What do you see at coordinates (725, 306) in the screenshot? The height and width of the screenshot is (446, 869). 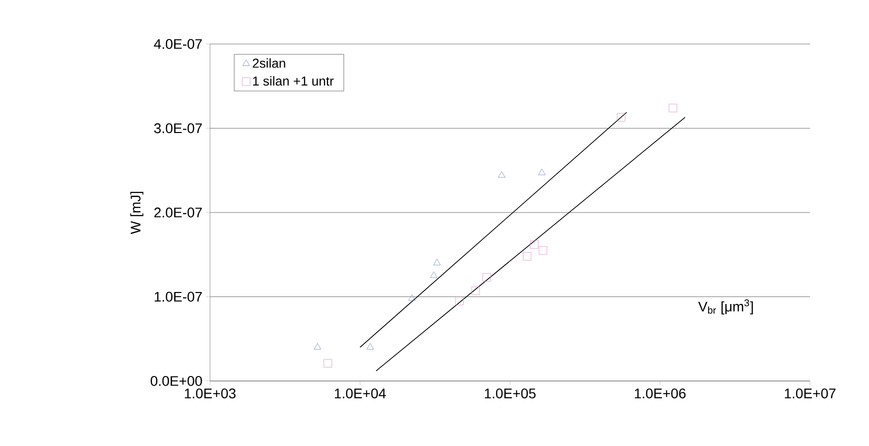 I see `x-axis-title: V$_{br}$ [μm$^{3}$]` at bounding box center [725, 306].